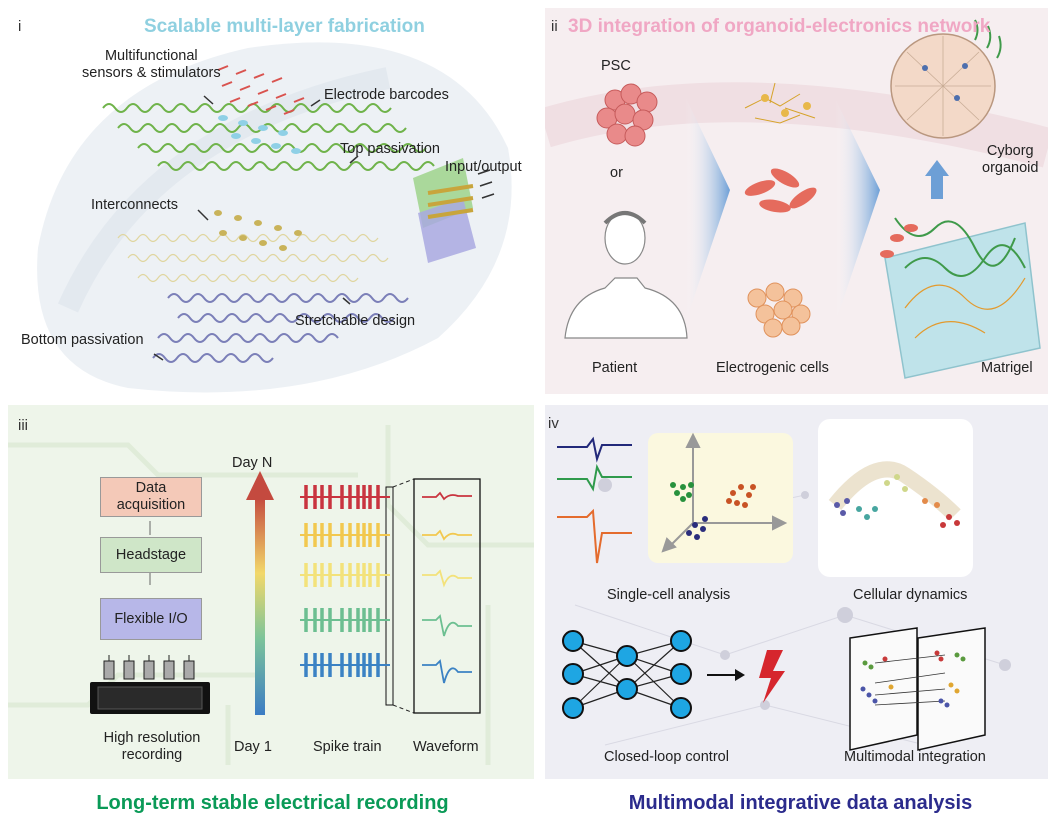  Describe the element at coordinates (553, 423) in the screenshot. I see `panel-iv-numeral: iv` at that location.